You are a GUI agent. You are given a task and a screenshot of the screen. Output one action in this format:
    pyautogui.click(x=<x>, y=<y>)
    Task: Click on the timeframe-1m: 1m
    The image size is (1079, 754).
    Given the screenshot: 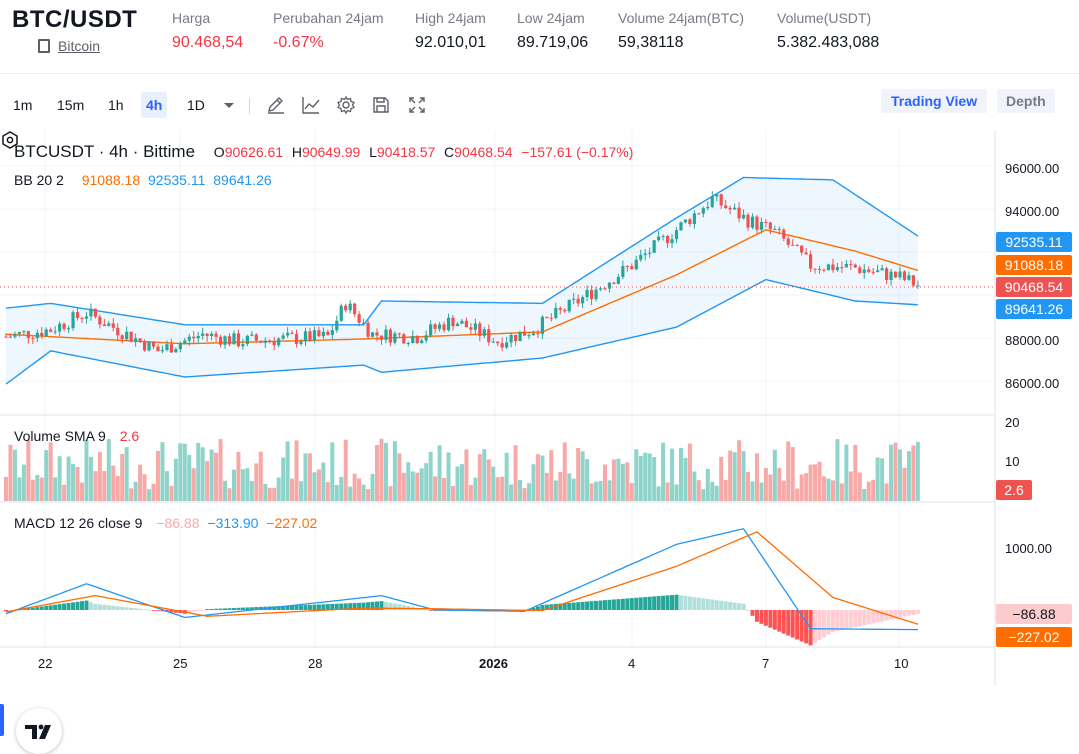 What is the action you would take?
    pyautogui.click(x=23, y=105)
    